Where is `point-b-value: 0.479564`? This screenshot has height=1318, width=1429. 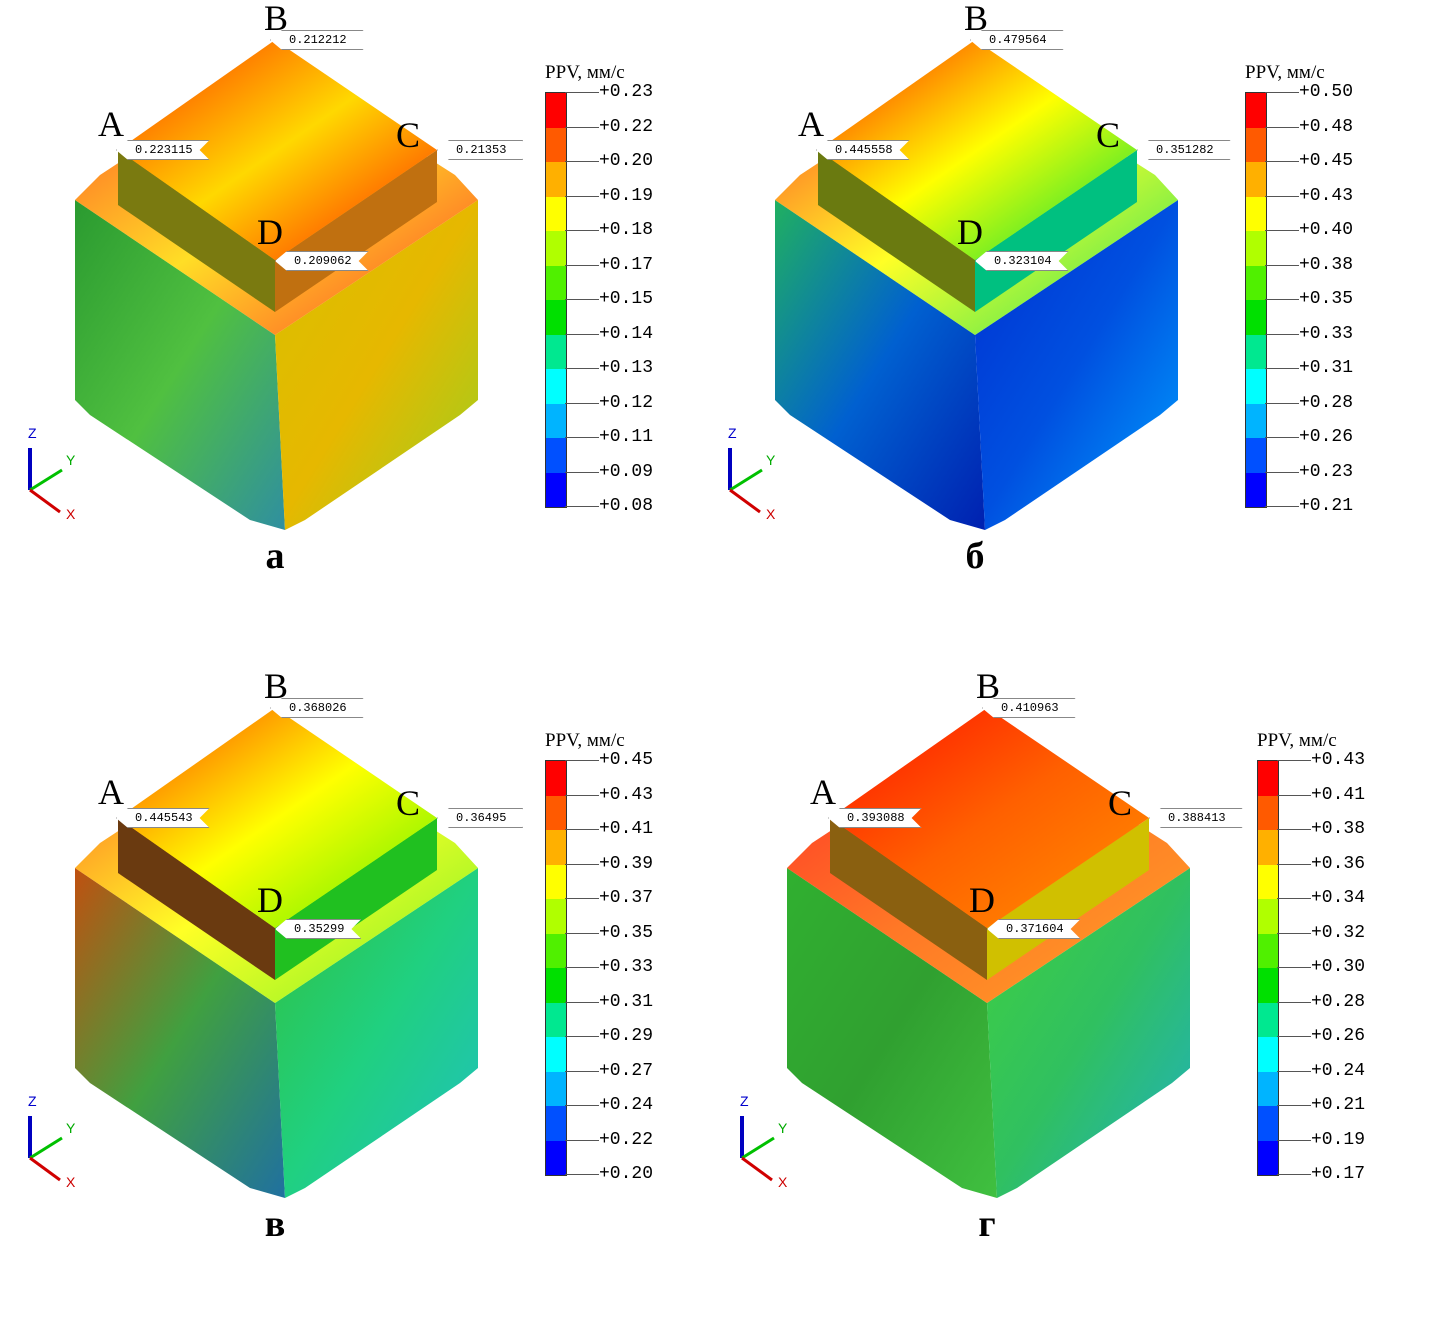
point-b-value: 0.479564 is located at coordinates (1017, 40).